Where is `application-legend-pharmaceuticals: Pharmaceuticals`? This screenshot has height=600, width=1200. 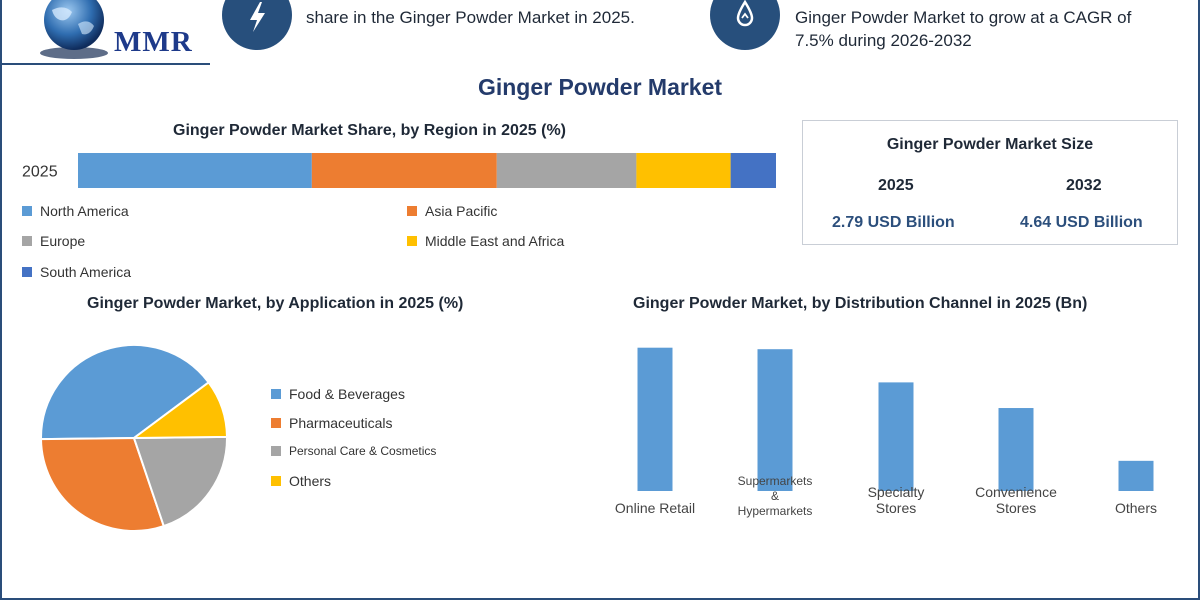 application-legend-pharmaceuticals: Pharmaceuticals is located at coordinates (332, 423).